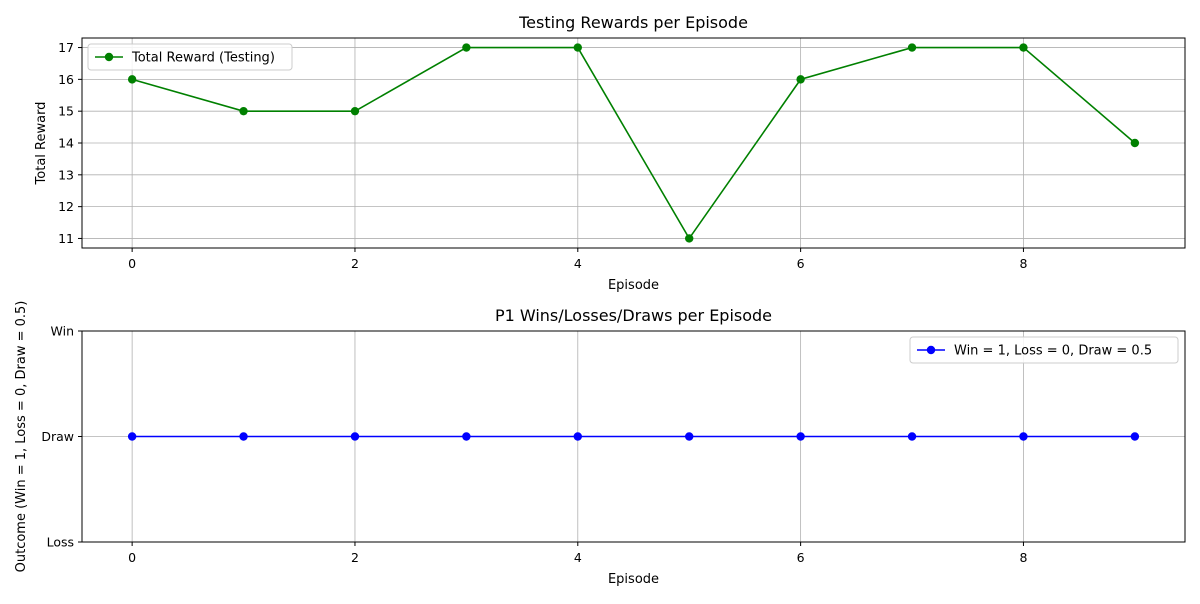 The image size is (1200, 604). What do you see at coordinates (60, 542) in the screenshot?
I see `y-tick-label: Loss` at bounding box center [60, 542].